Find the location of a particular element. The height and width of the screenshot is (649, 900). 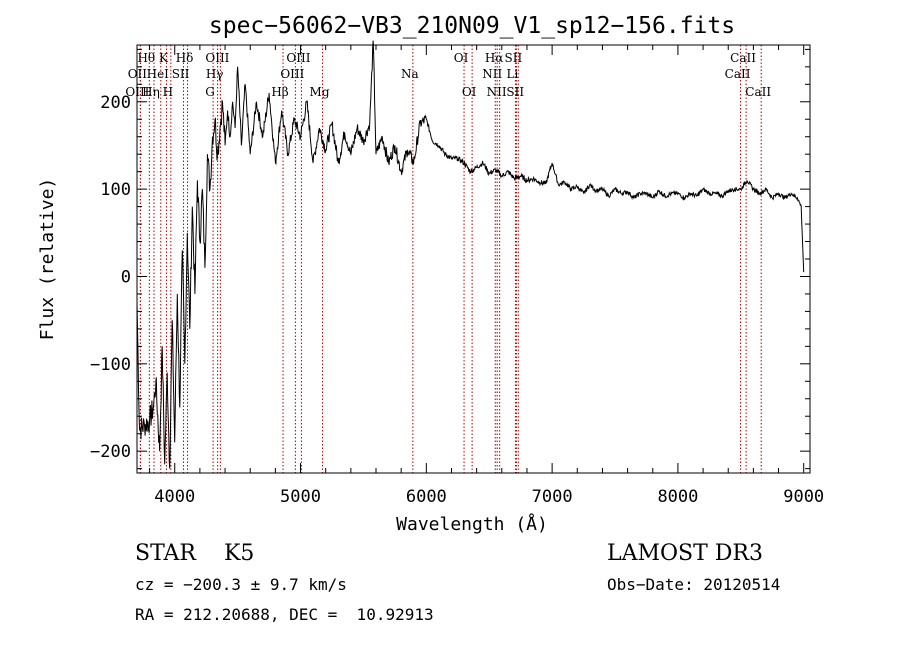

x-tick-label: 9000 is located at coordinates (803, 497).